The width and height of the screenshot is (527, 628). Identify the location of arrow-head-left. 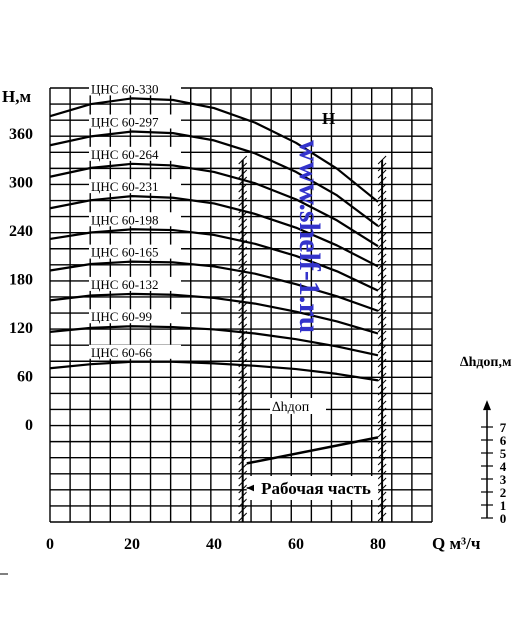
(251, 488).